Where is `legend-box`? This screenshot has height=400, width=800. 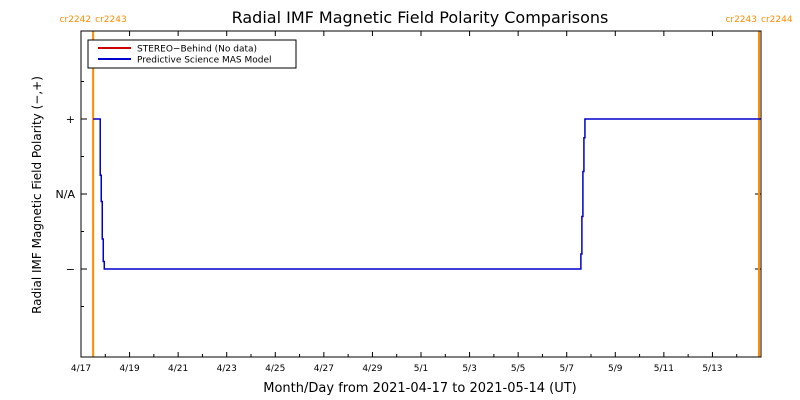 legend-box is located at coordinates (192, 54).